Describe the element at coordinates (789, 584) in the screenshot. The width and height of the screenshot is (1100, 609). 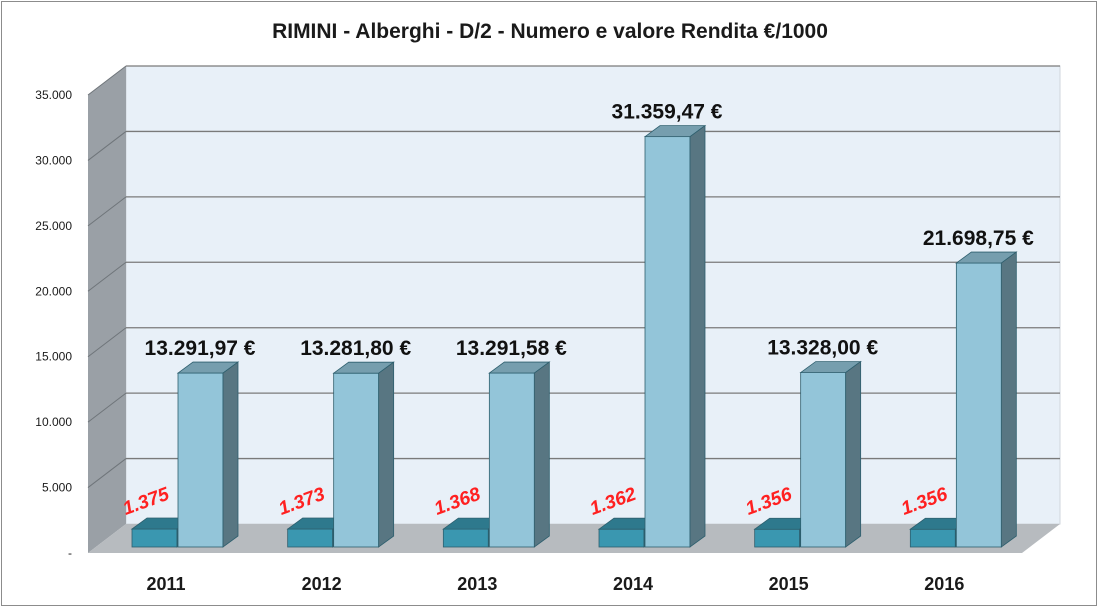
I see `x-tick-label: 2015` at that location.